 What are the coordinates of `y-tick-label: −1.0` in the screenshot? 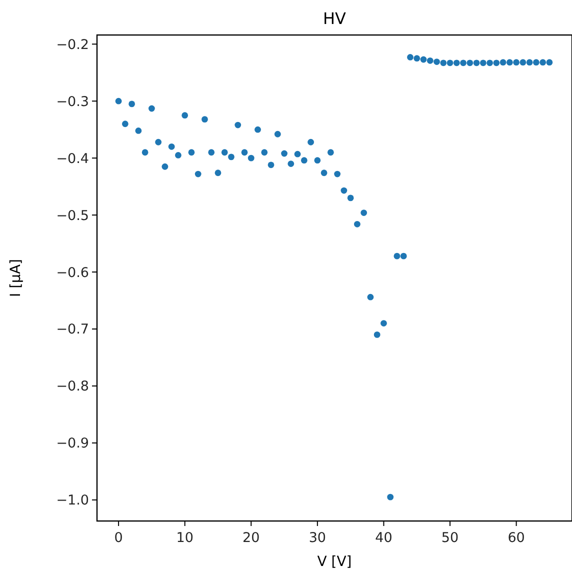 It's located at (72, 500).